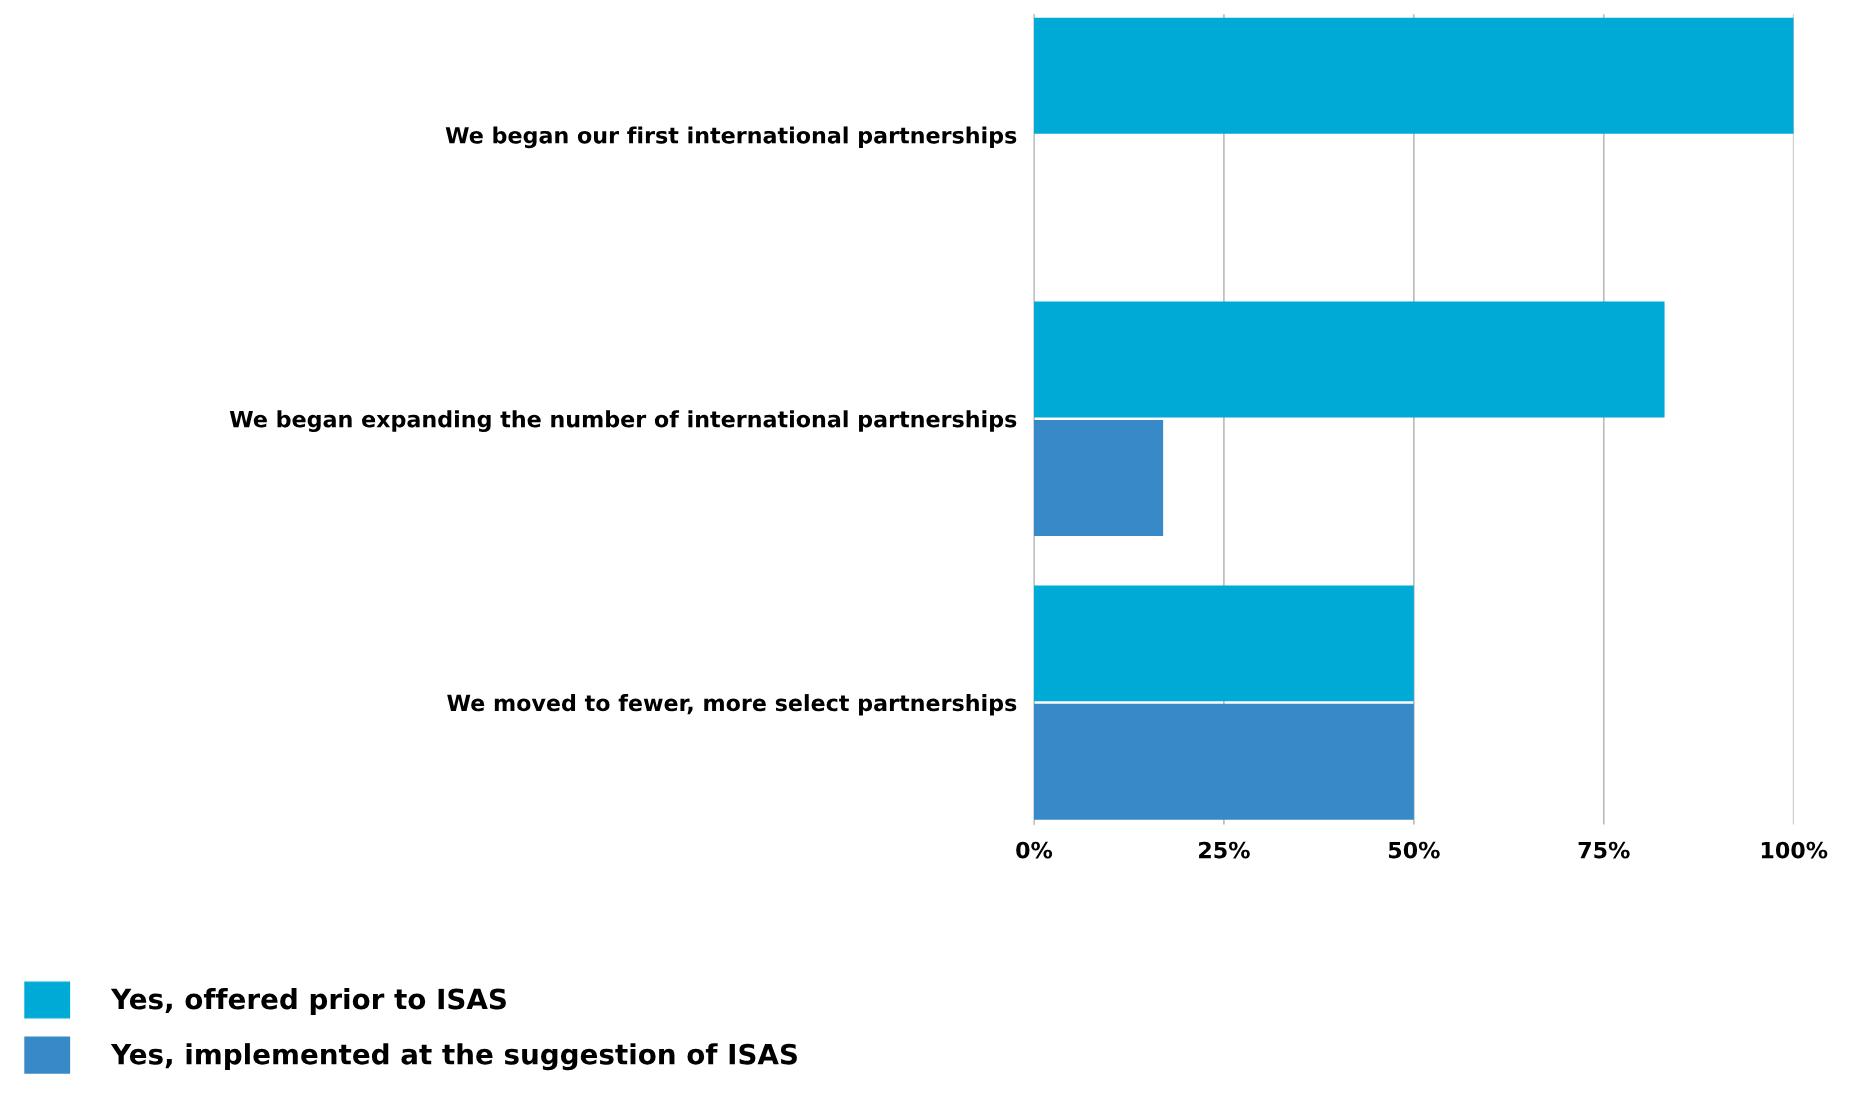 This screenshot has width=1853, height=1098. What do you see at coordinates (1794, 850) in the screenshot?
I see `x-tick-label: 100%` at bounding box center [1794, 850].